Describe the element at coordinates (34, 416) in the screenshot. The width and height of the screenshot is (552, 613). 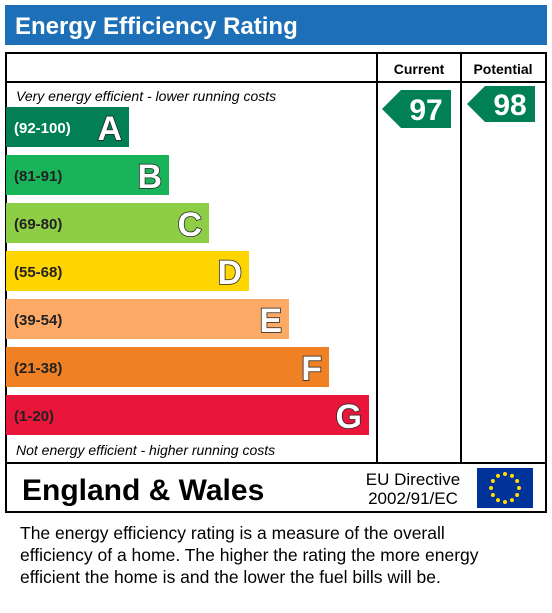
I see `band-range: (1-20)` at that location.